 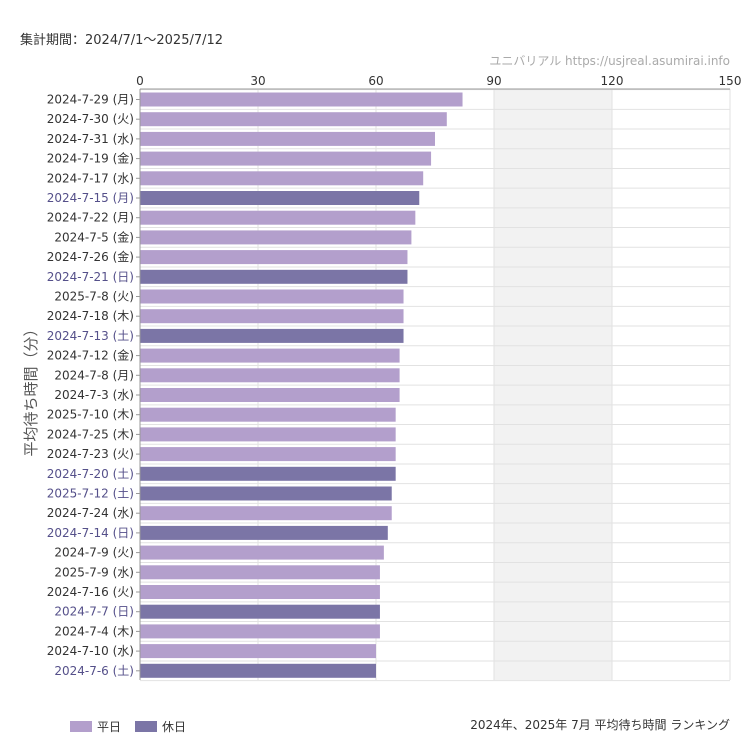 I want to click on shaded-range-band, so click(x=553, y=384).